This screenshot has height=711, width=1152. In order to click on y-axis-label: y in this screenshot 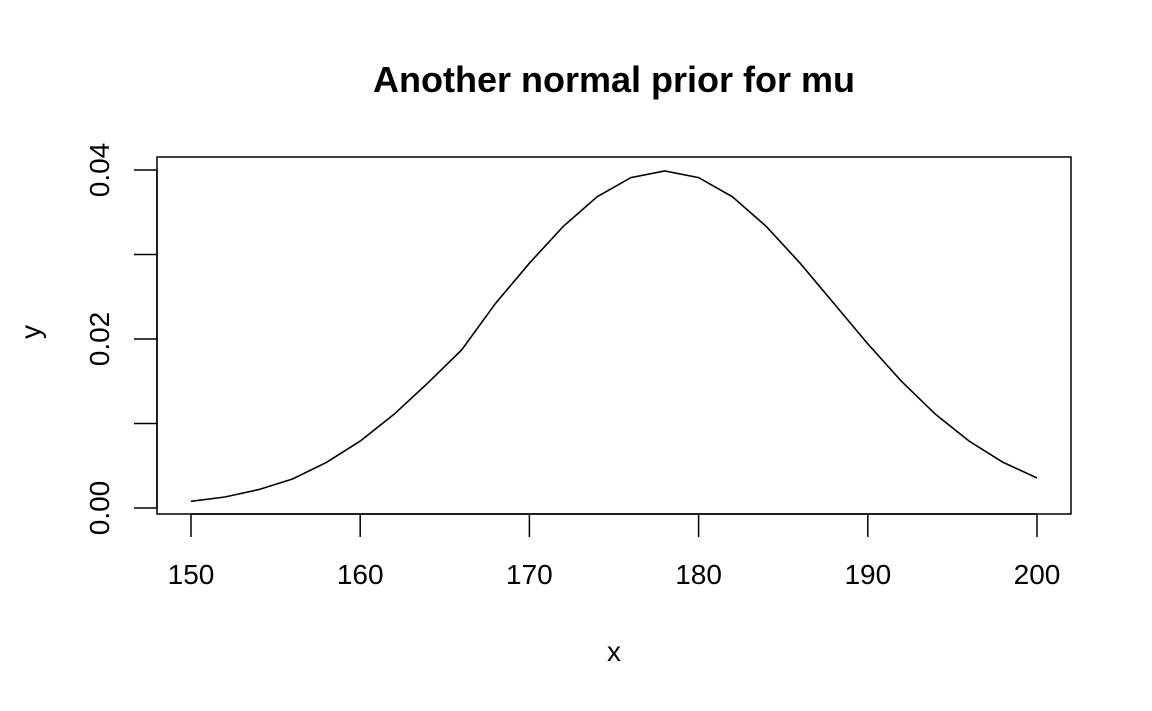, I will do `click(30, 332)`.